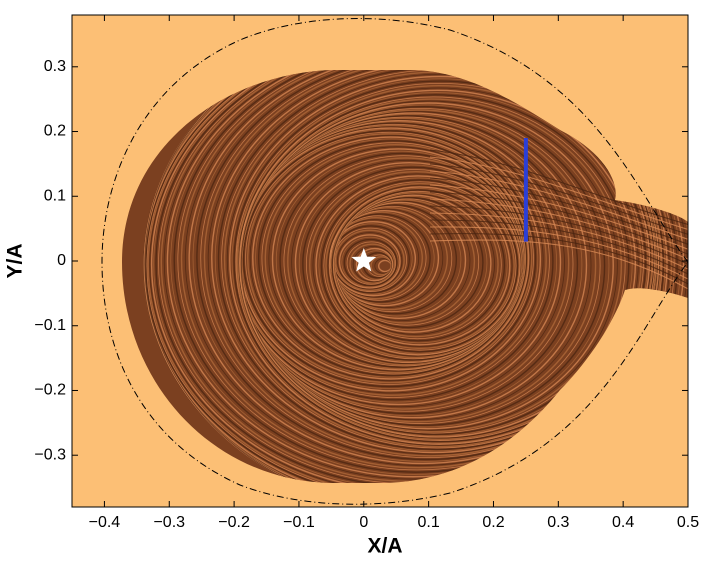 This screenshot has height=566, width=708. What do you see at coordinates (688, 522) in the screenshot?
I see `x-tick-label: 0.5` at bounding box center [688, 522].